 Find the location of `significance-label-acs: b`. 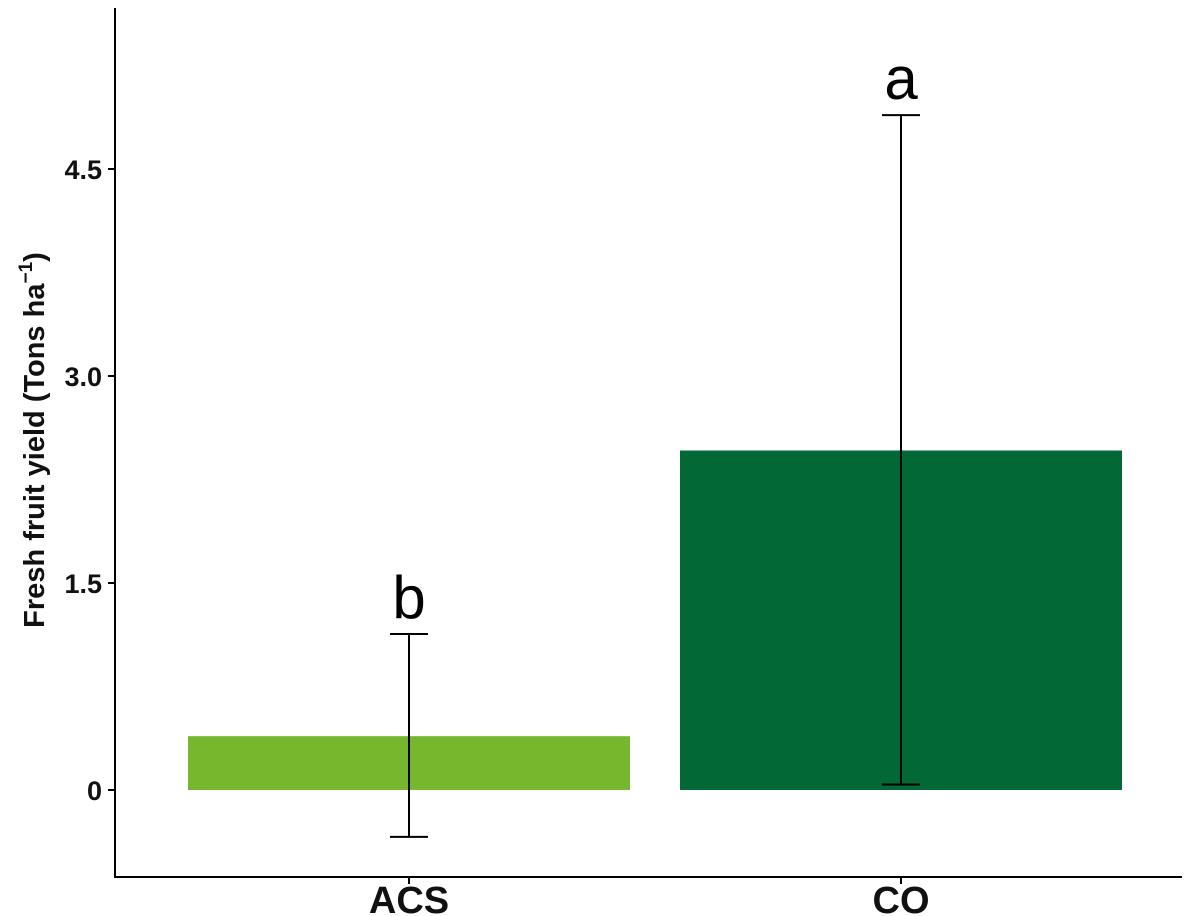

significance-label-acs: b is located at coordinates (408, 597).